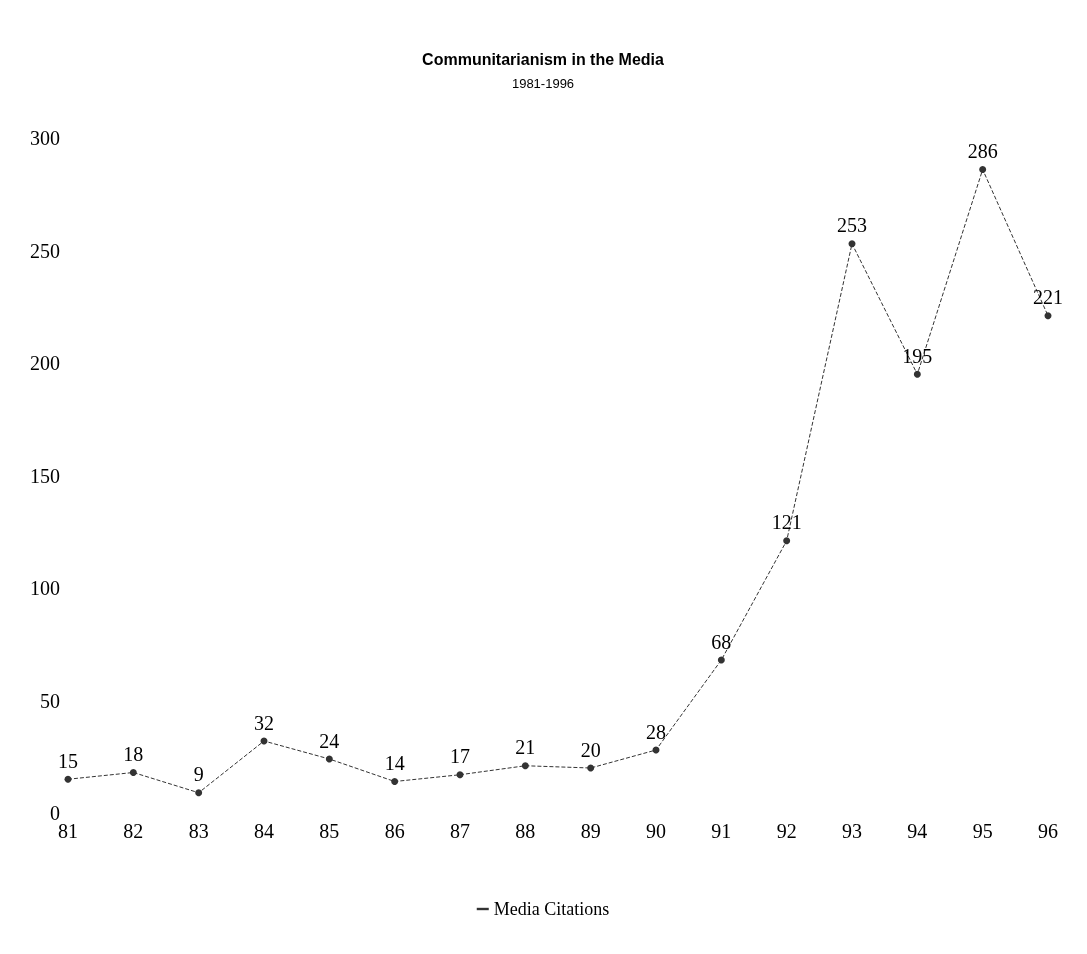 This screenshot has width=1087, height=954. Describe the element at coordinates (551, 909) in the screenshot. I see `legend-label: Media Citations` at that location.